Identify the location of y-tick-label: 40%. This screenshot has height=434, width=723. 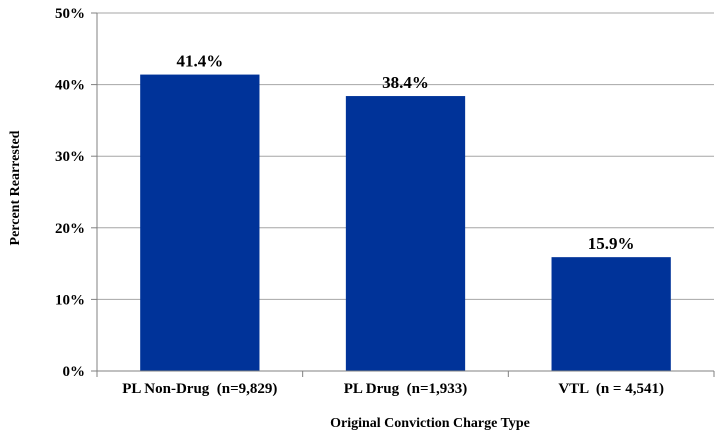
(70, 86).